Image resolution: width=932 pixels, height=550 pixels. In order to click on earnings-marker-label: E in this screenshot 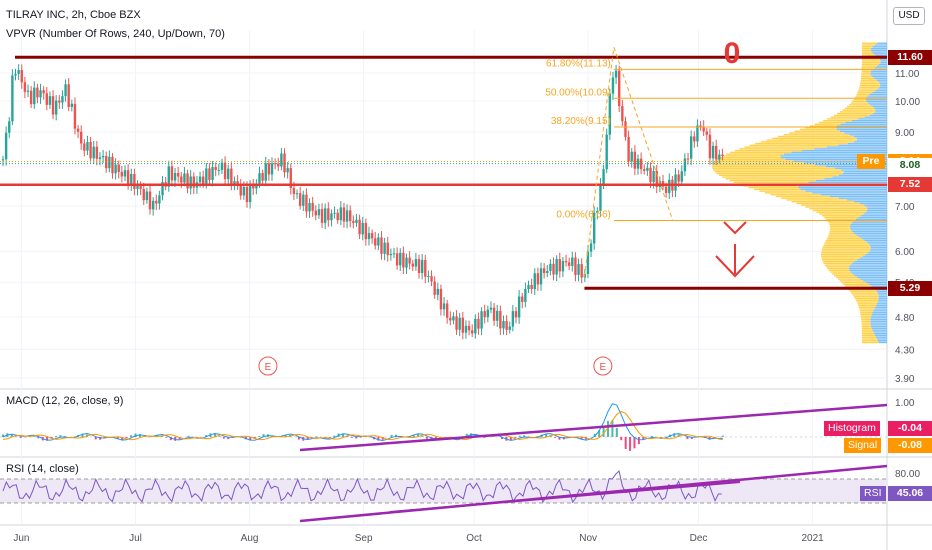, I will do `click(603, 367)`.